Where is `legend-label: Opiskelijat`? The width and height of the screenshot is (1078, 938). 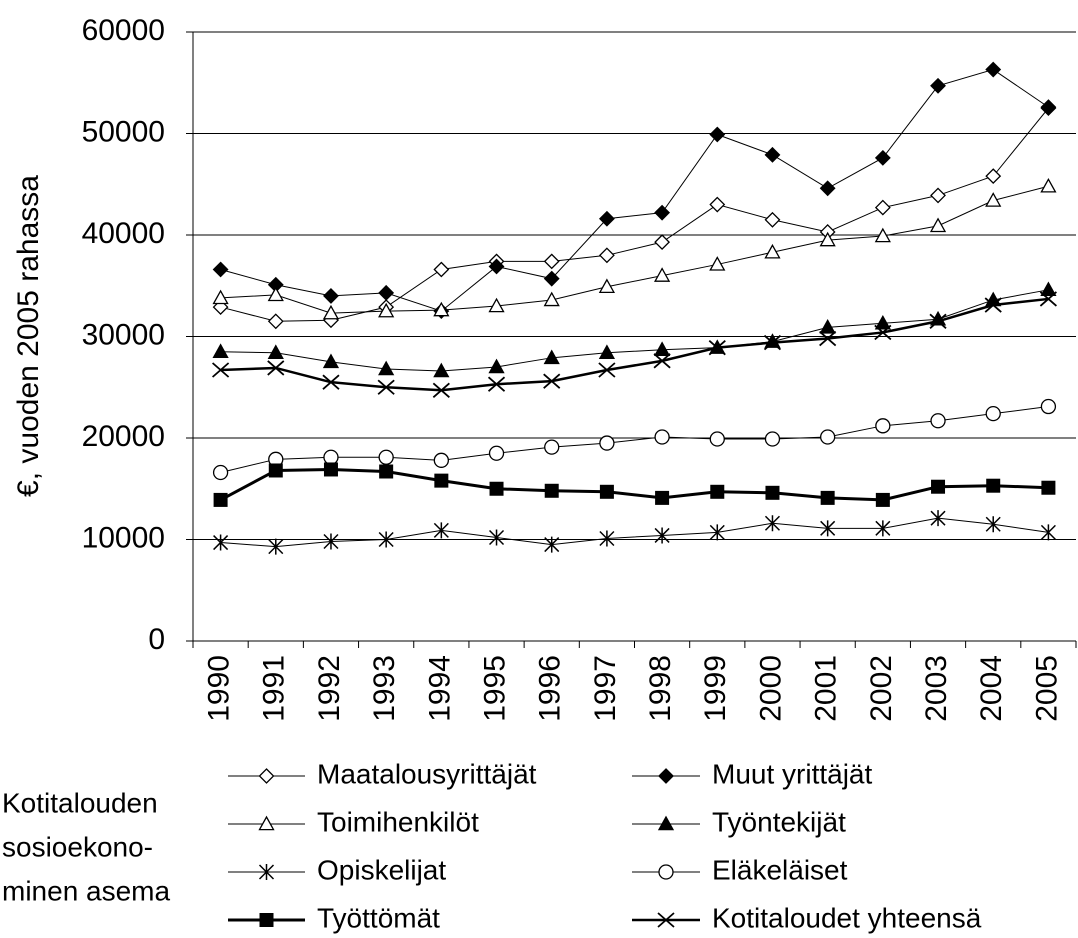 legend-label: Opiskelijat is located at coordinates (381, 869).